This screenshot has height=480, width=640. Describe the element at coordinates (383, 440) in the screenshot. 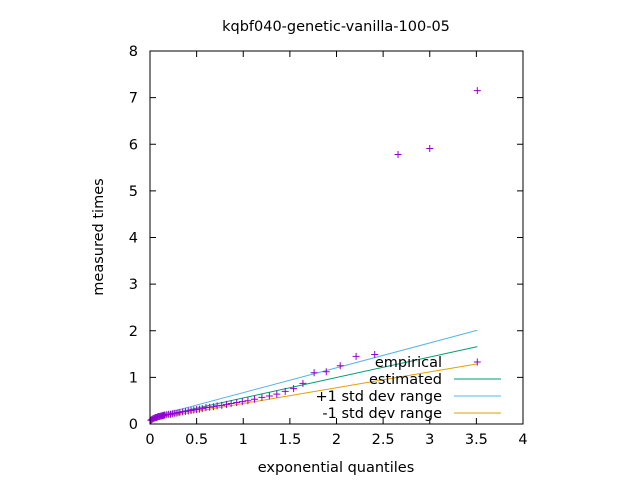

I see `x-tick-label: 2.5` at that location.